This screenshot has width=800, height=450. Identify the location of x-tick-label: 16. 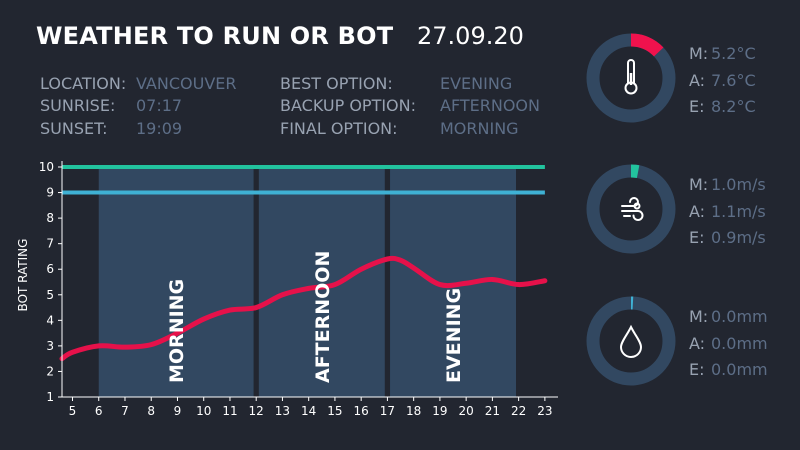
(361, 411).